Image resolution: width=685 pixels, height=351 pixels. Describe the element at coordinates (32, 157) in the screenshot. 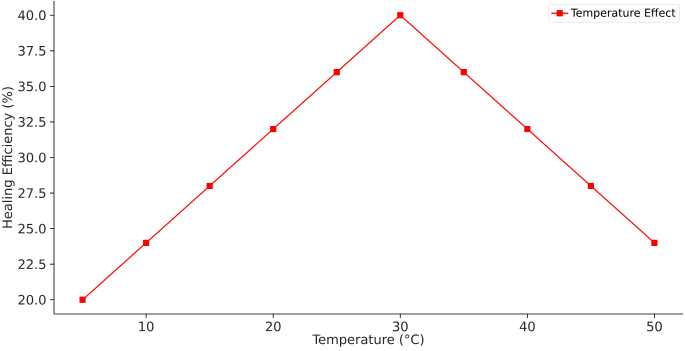

I see `y-tick-label: 30.0` at that location.